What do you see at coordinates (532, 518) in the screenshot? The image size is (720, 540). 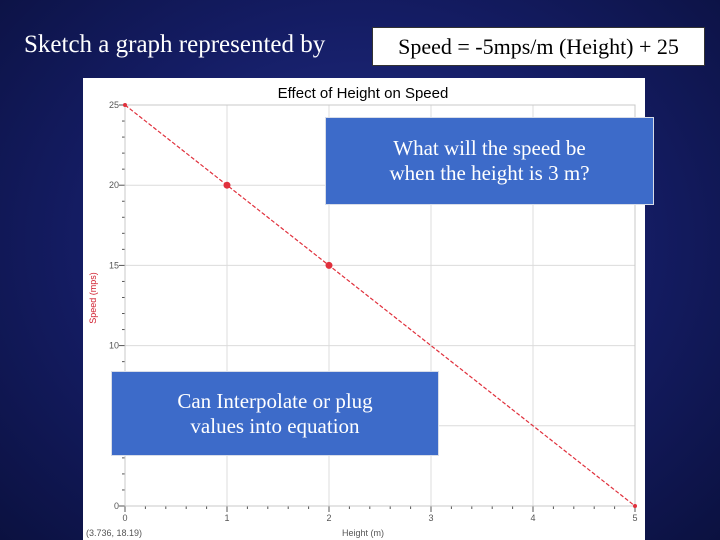 I see `x-tick-label: 4` at bounding box center [532, 518].